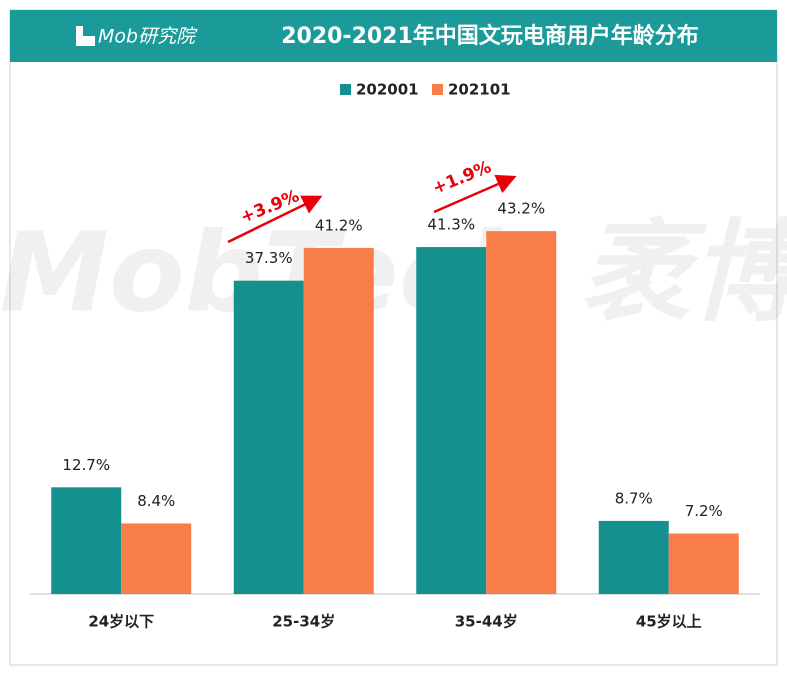  Describe the element at coordinates (121, 622) in the screenshot. I see `x-tick-label: 24岁以下` at that location.